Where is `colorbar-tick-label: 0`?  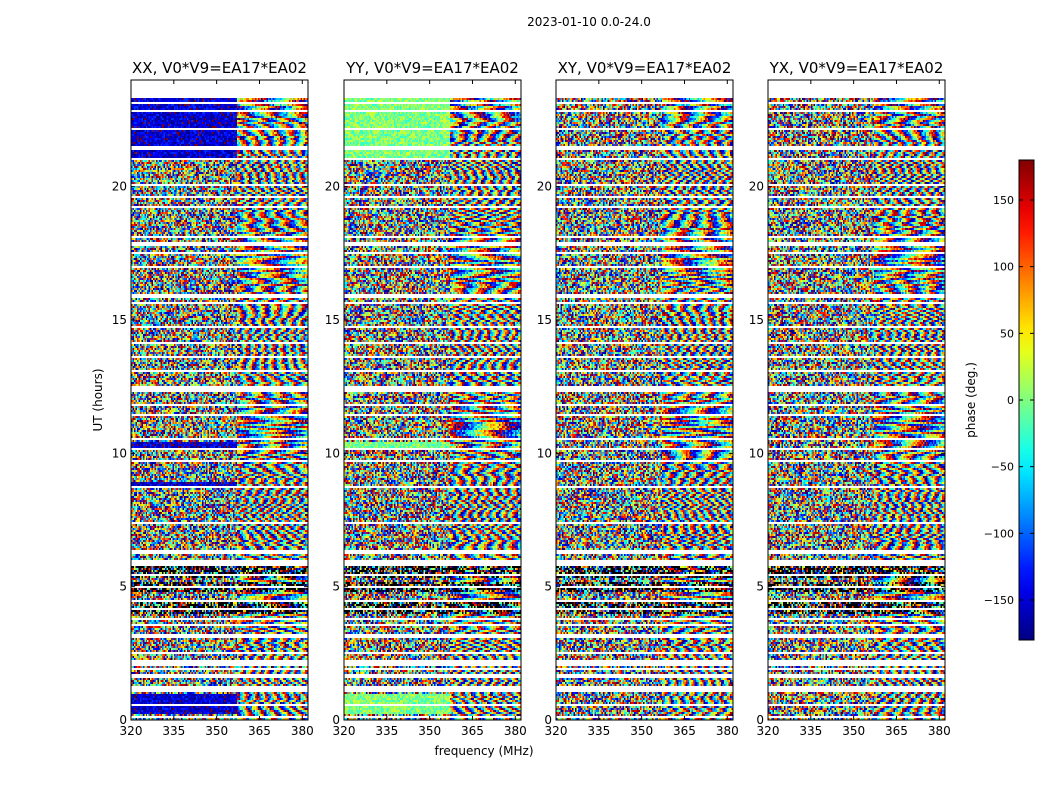
colorbar-tick-label: 0 is located at coordinates (1010, 400).